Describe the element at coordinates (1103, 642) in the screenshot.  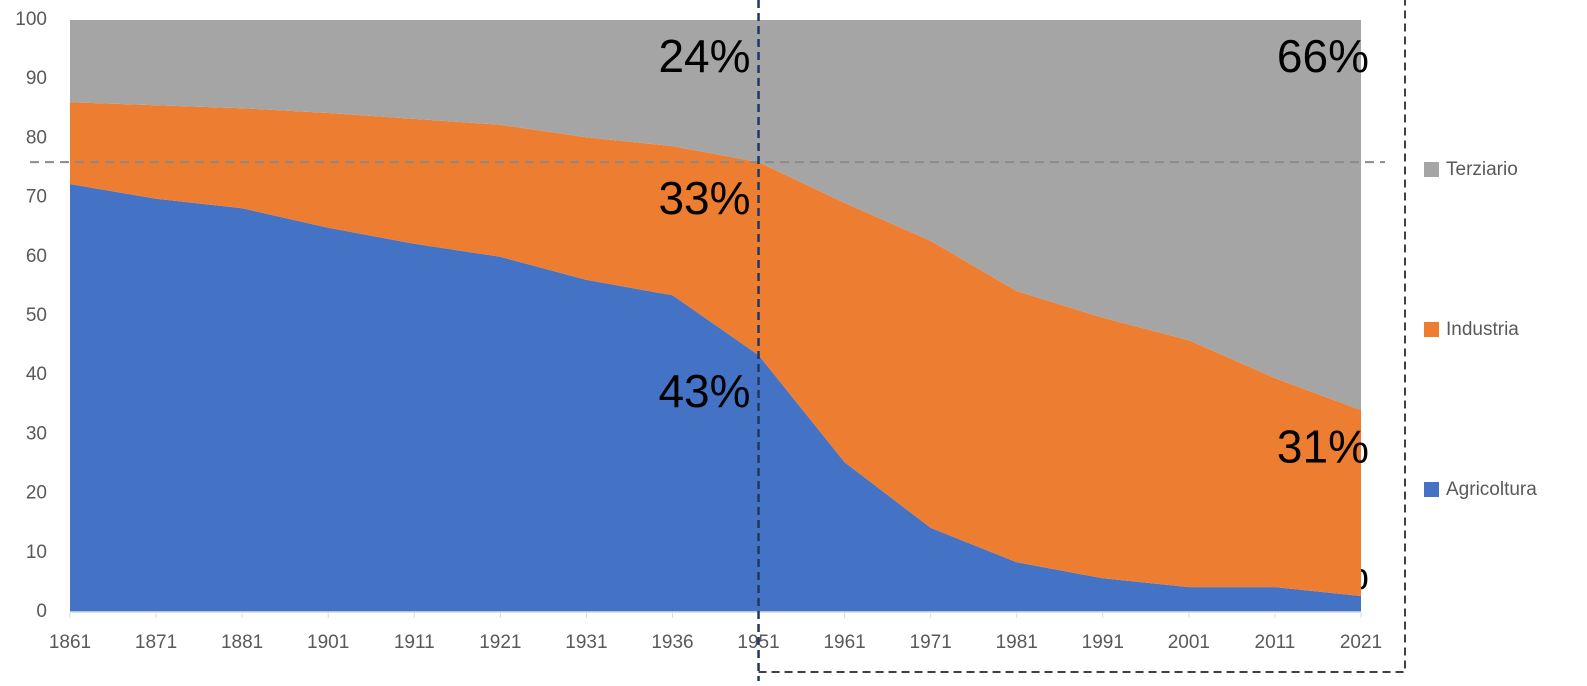
I see `x-tick-label: 1991` at that location.